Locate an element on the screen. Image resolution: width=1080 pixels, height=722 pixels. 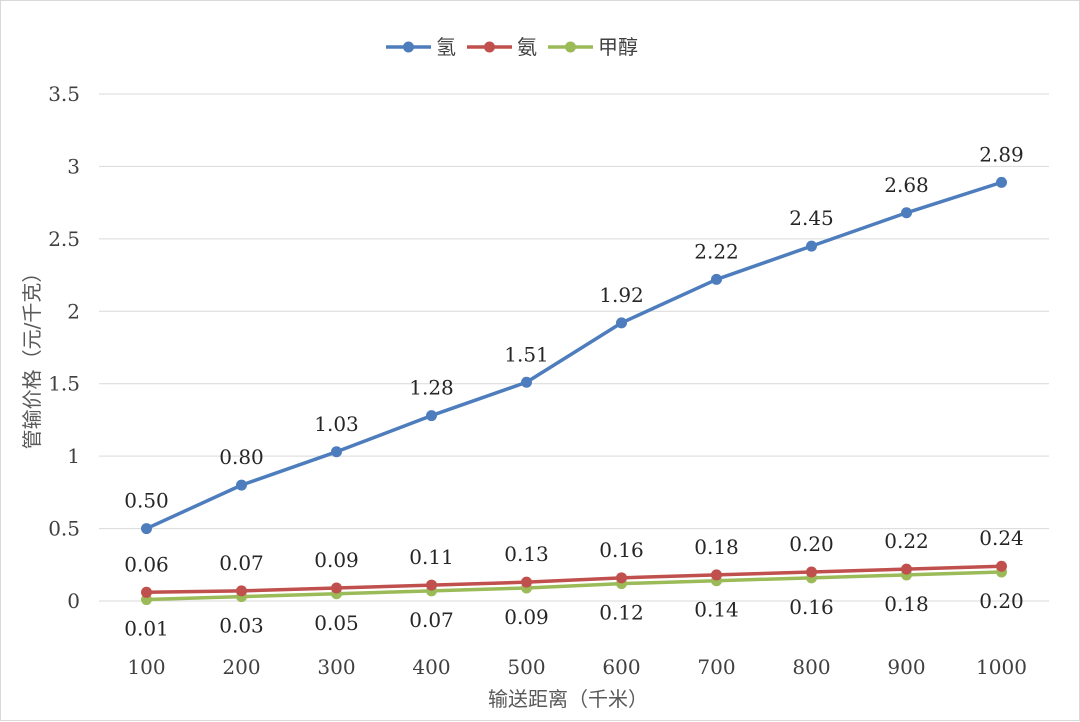
data-label: 1.51 is located at coordinates (526, 354).